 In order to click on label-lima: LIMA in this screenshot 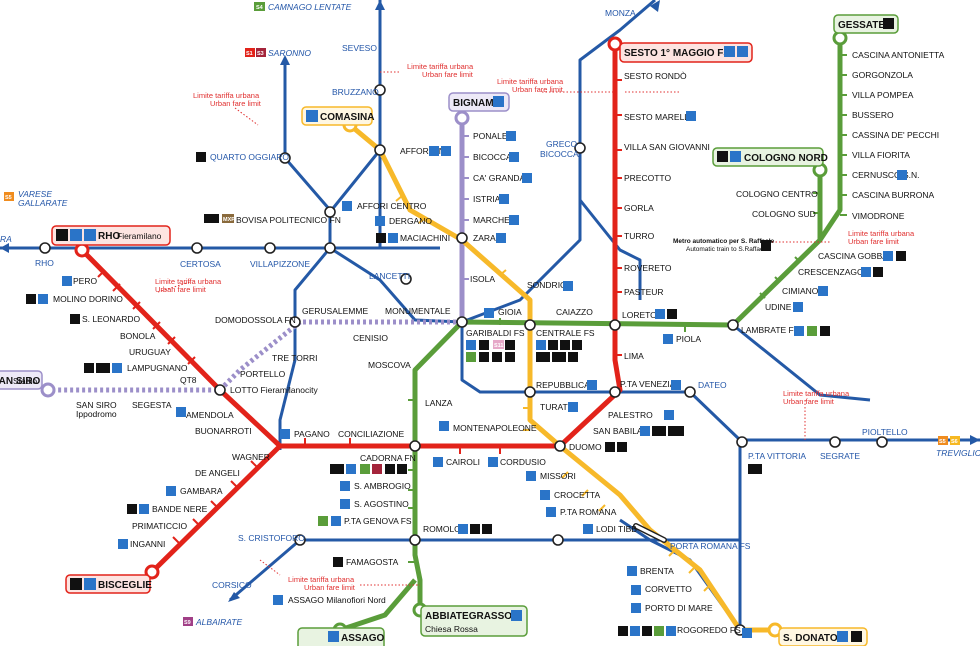, I will do `click(634, 356)`.